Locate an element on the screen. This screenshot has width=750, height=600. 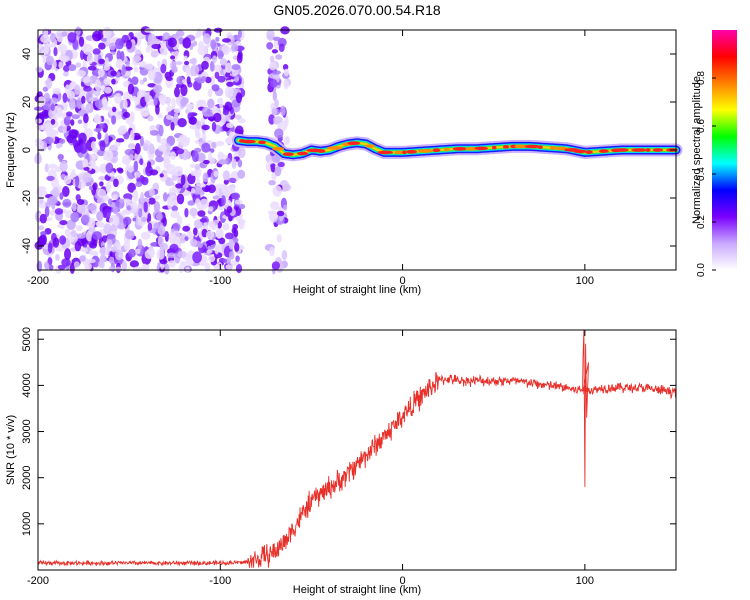
x-tick-label: -100 is located at coordinates (220, 281).